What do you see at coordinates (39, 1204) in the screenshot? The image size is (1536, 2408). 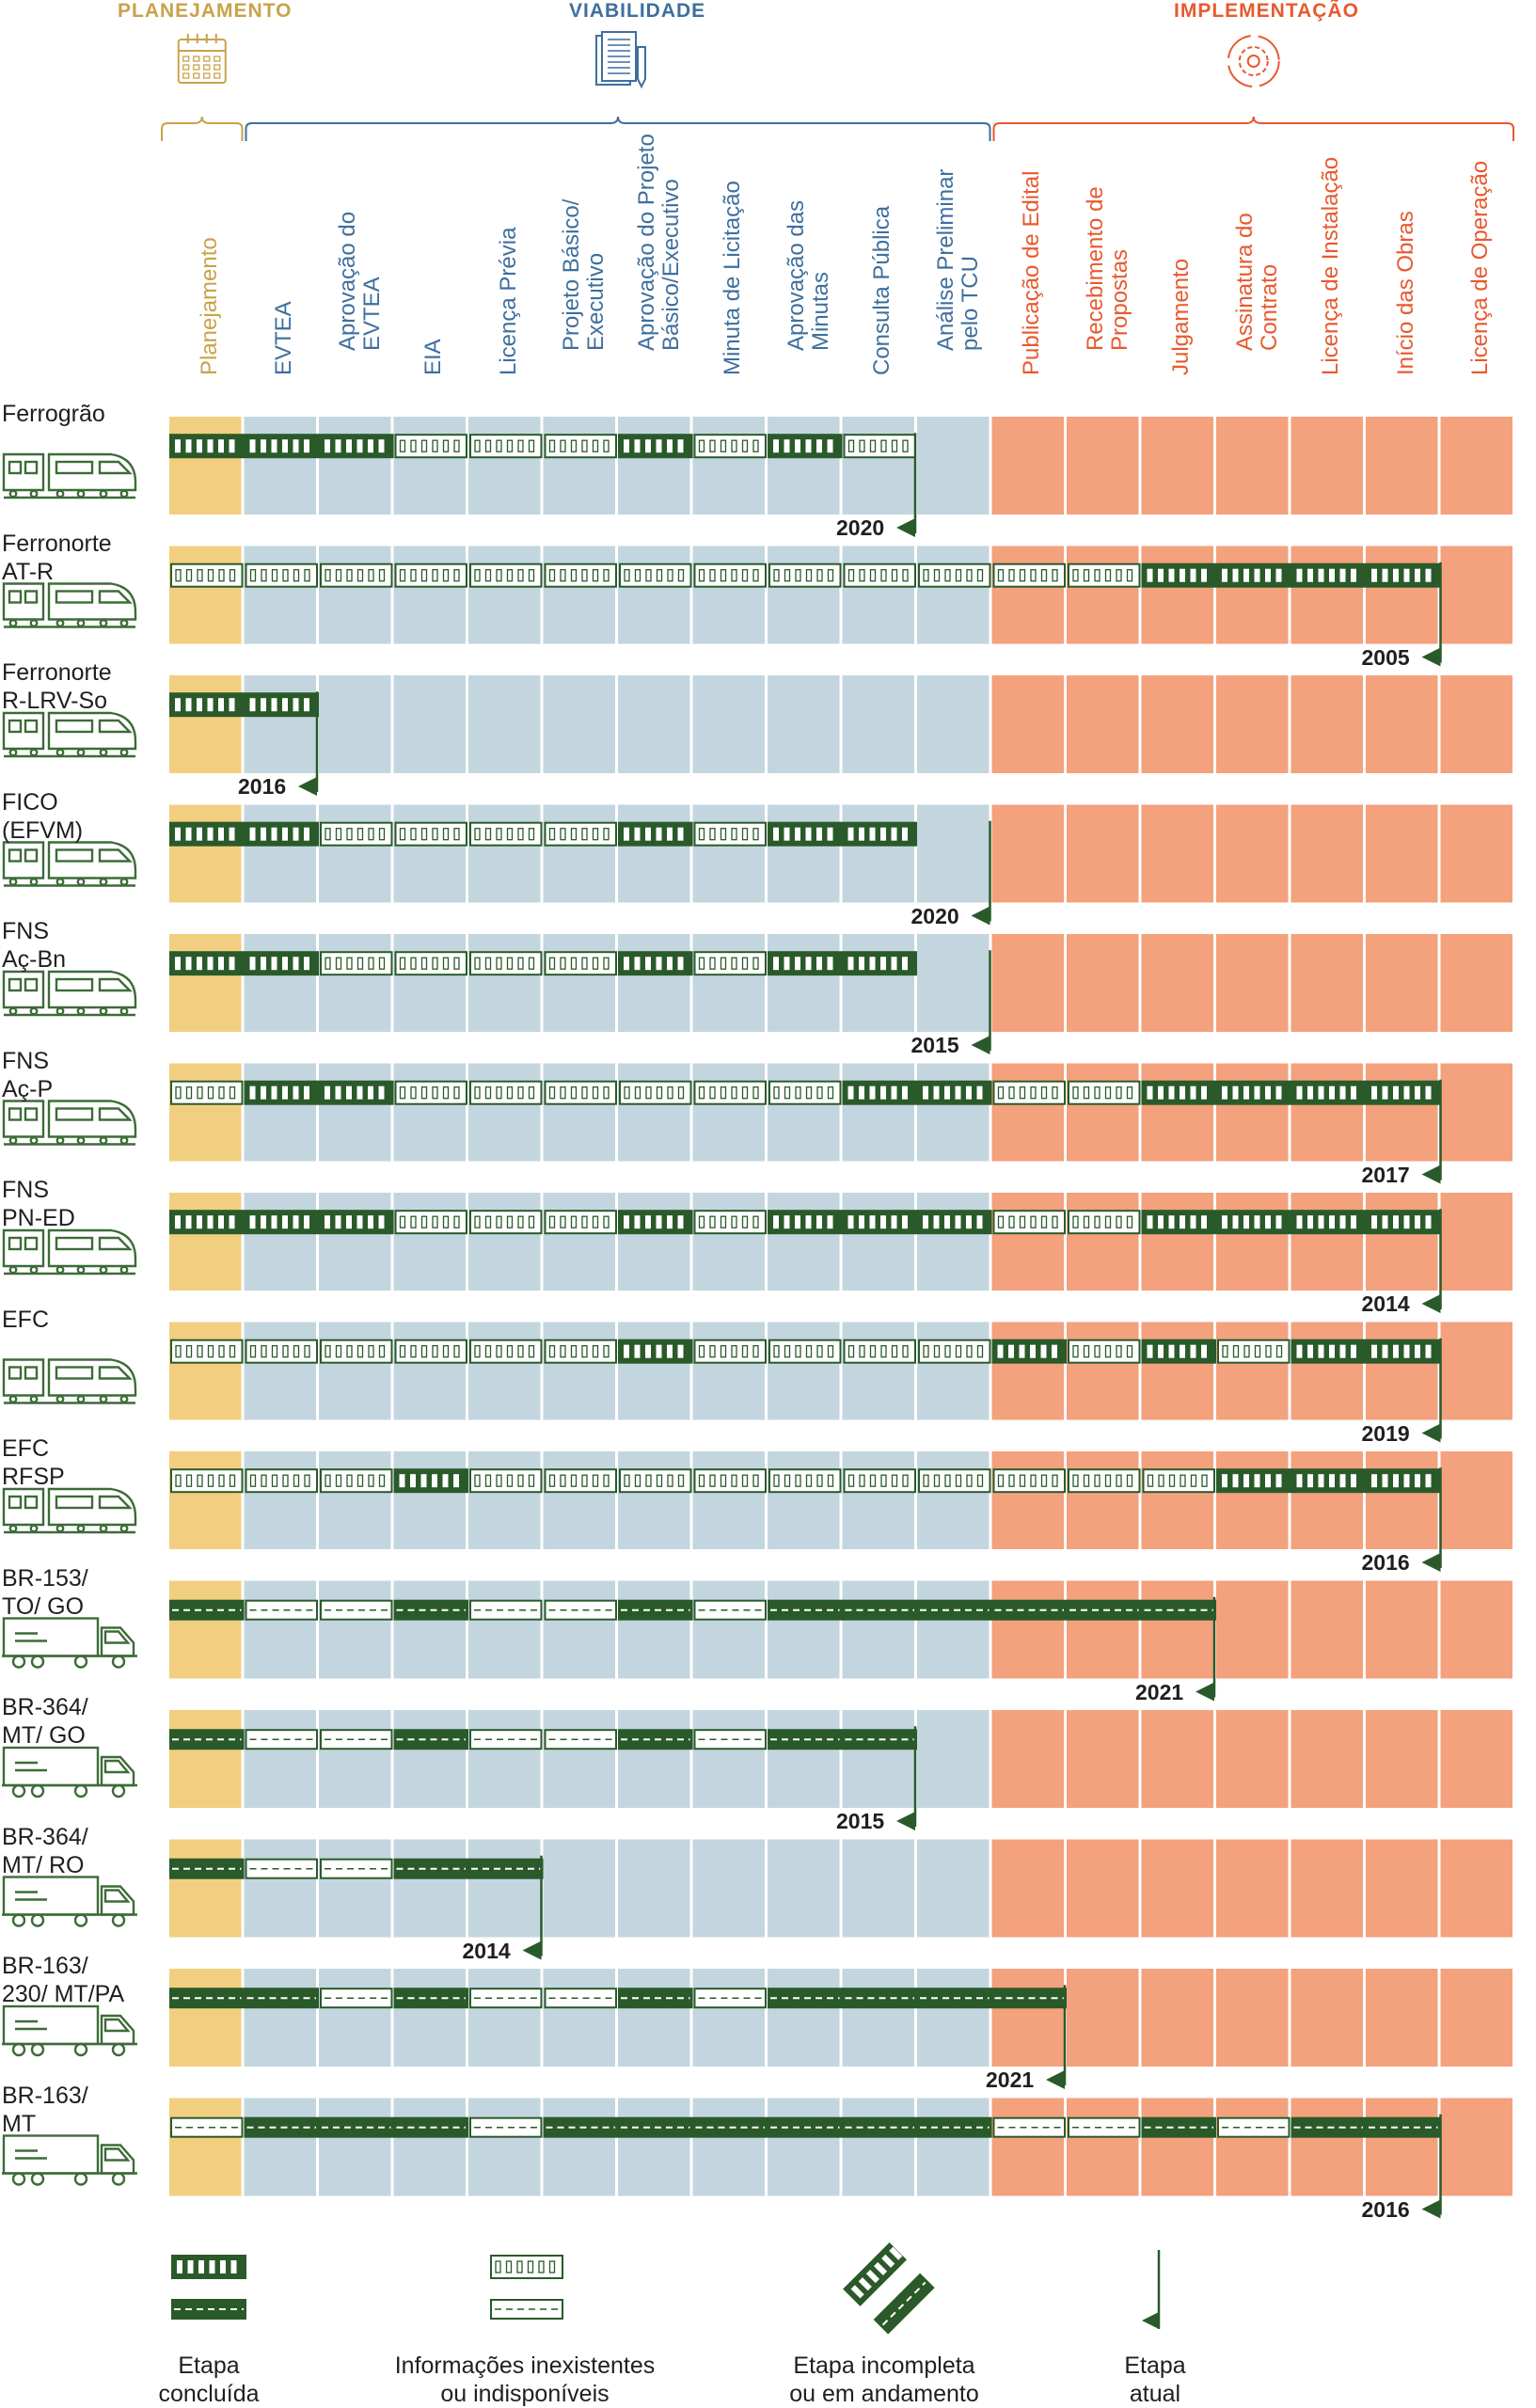 I see `row-label: FNS PN-ED` at bounding box center [39, 1204].